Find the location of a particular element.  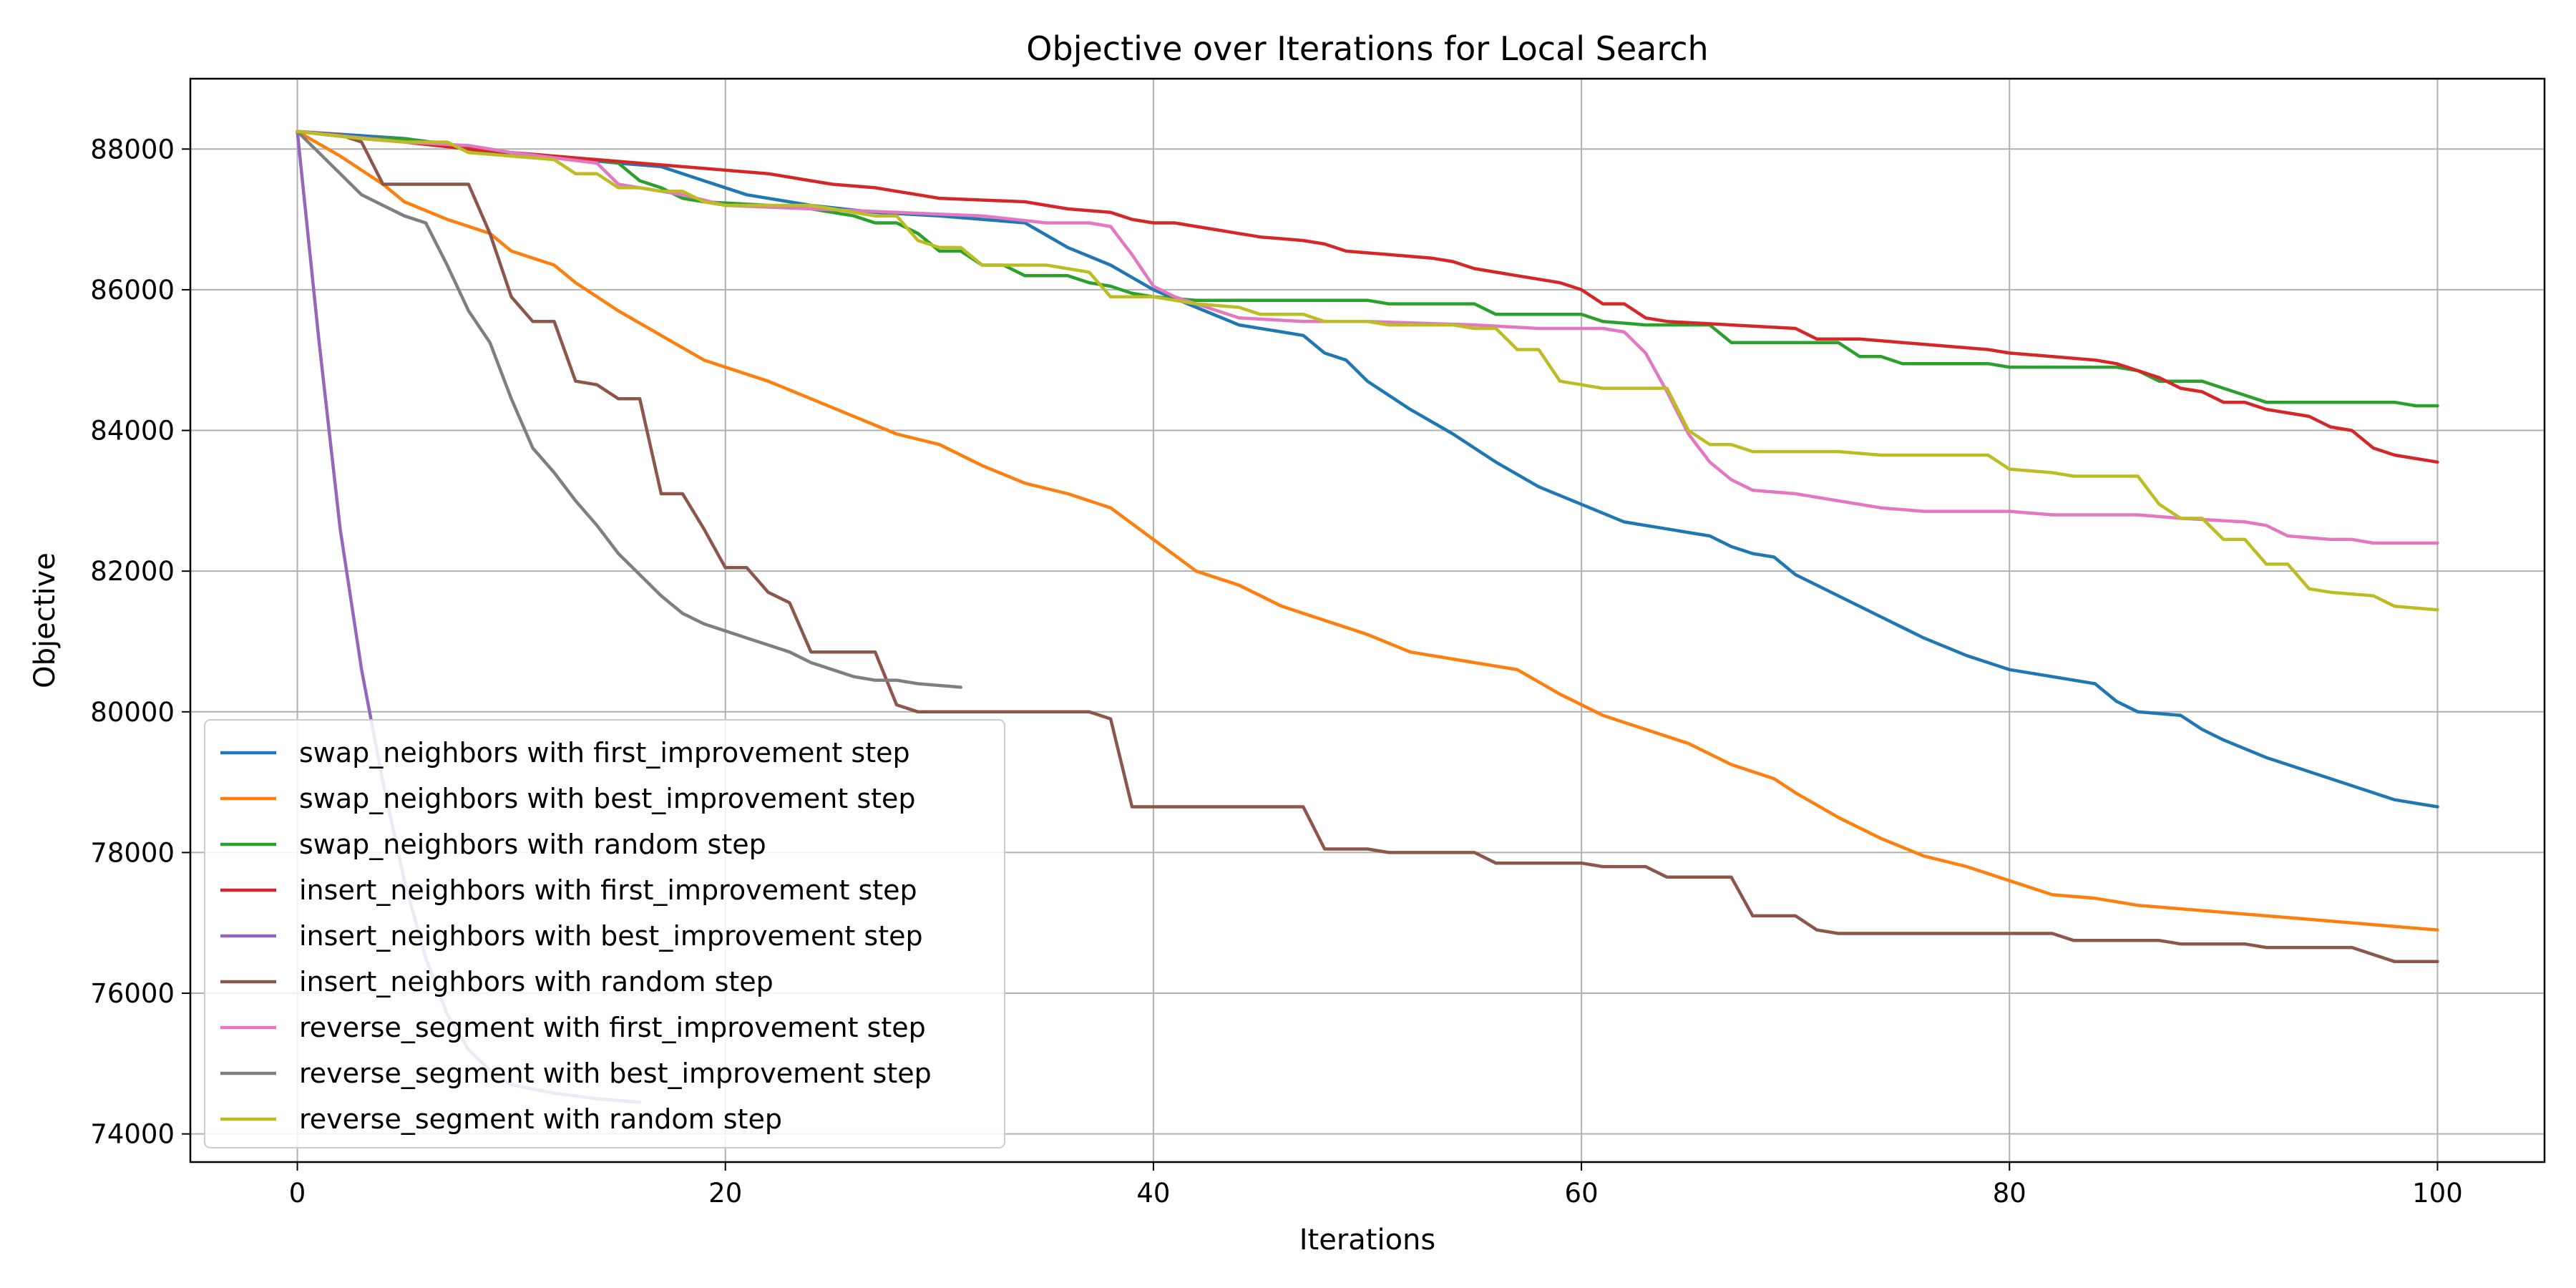

y-tick-label: 82000 is located at coordinates (132, 571).